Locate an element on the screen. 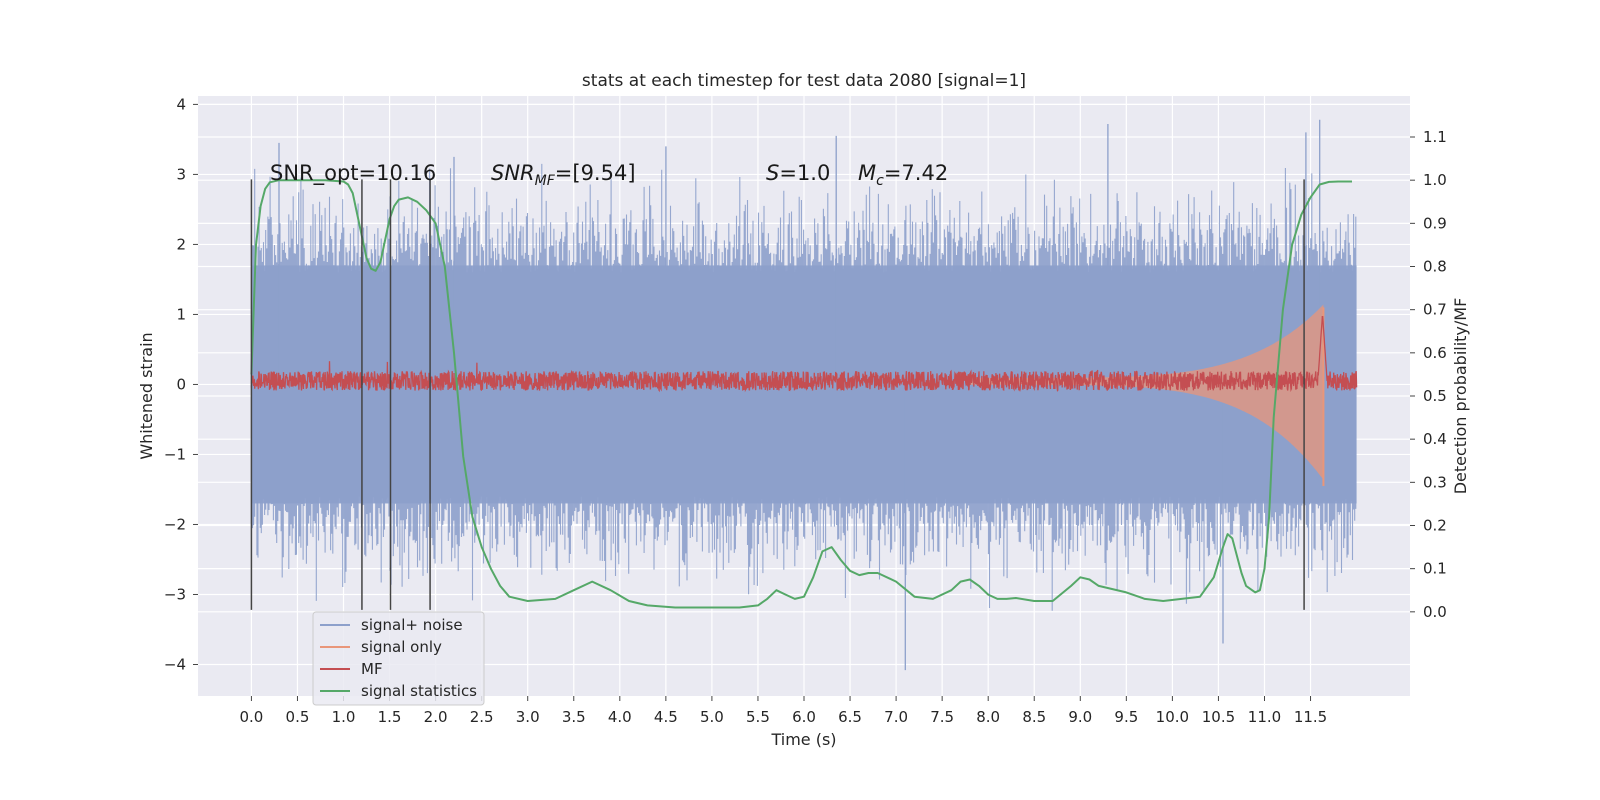 Image resolution: width=1600 pixels, height=800 pixels. mc-value: =7.42 is located at coordinates (916, 173).